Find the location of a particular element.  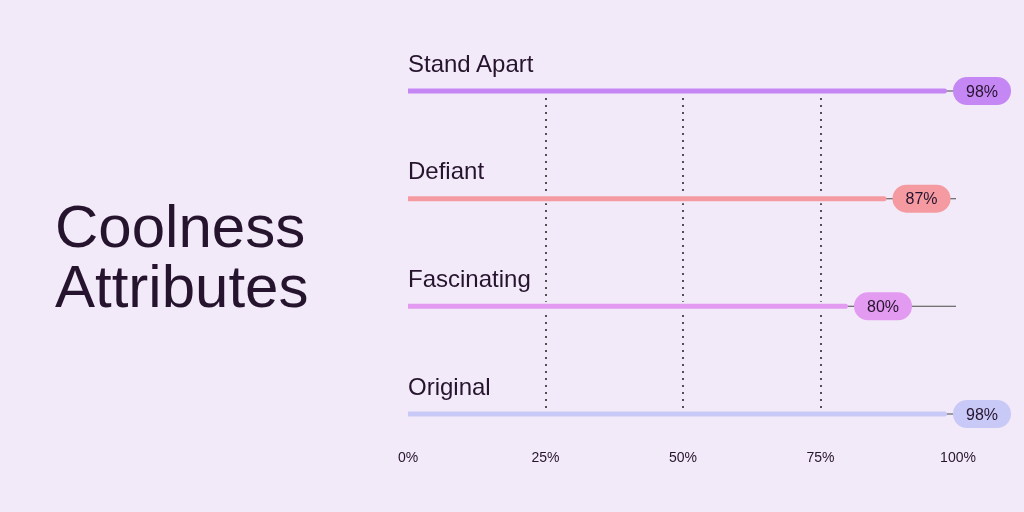

x-tick-label: 0% is located at coordinates (408, 457).